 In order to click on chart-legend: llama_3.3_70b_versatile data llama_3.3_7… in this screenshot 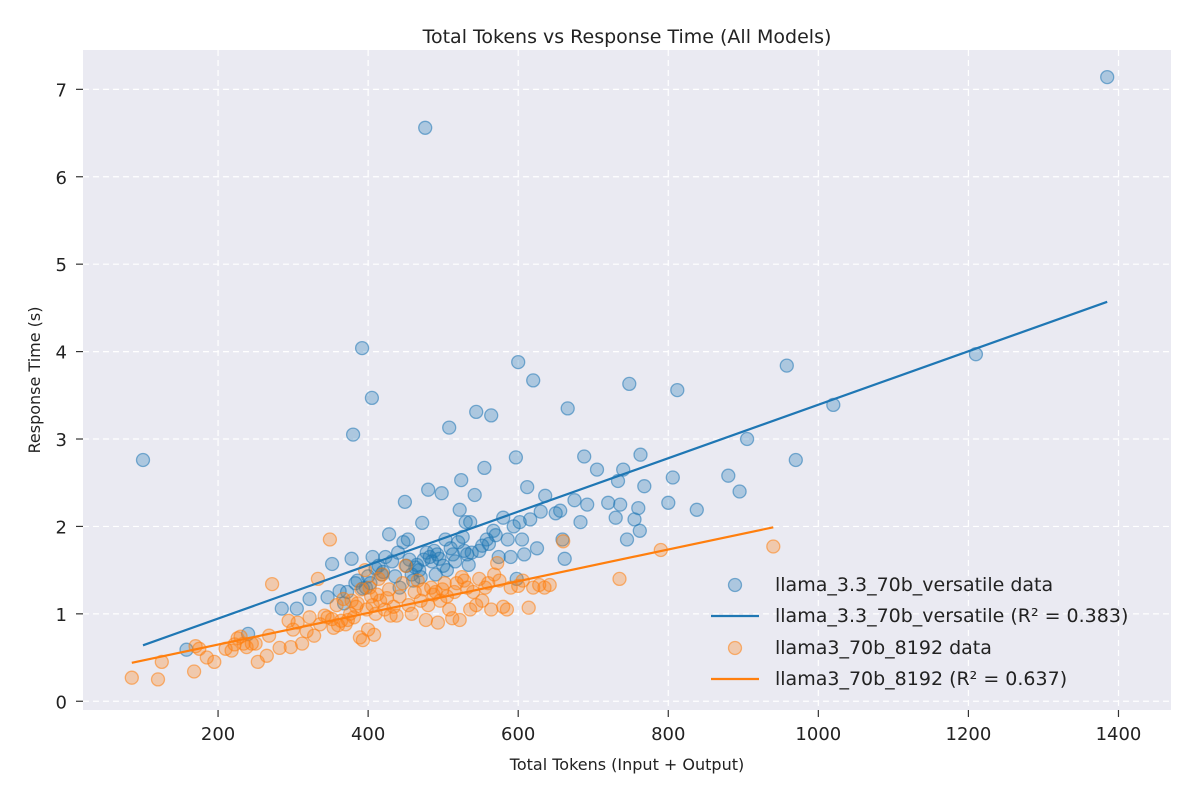, I will do `click(919, 632)`.